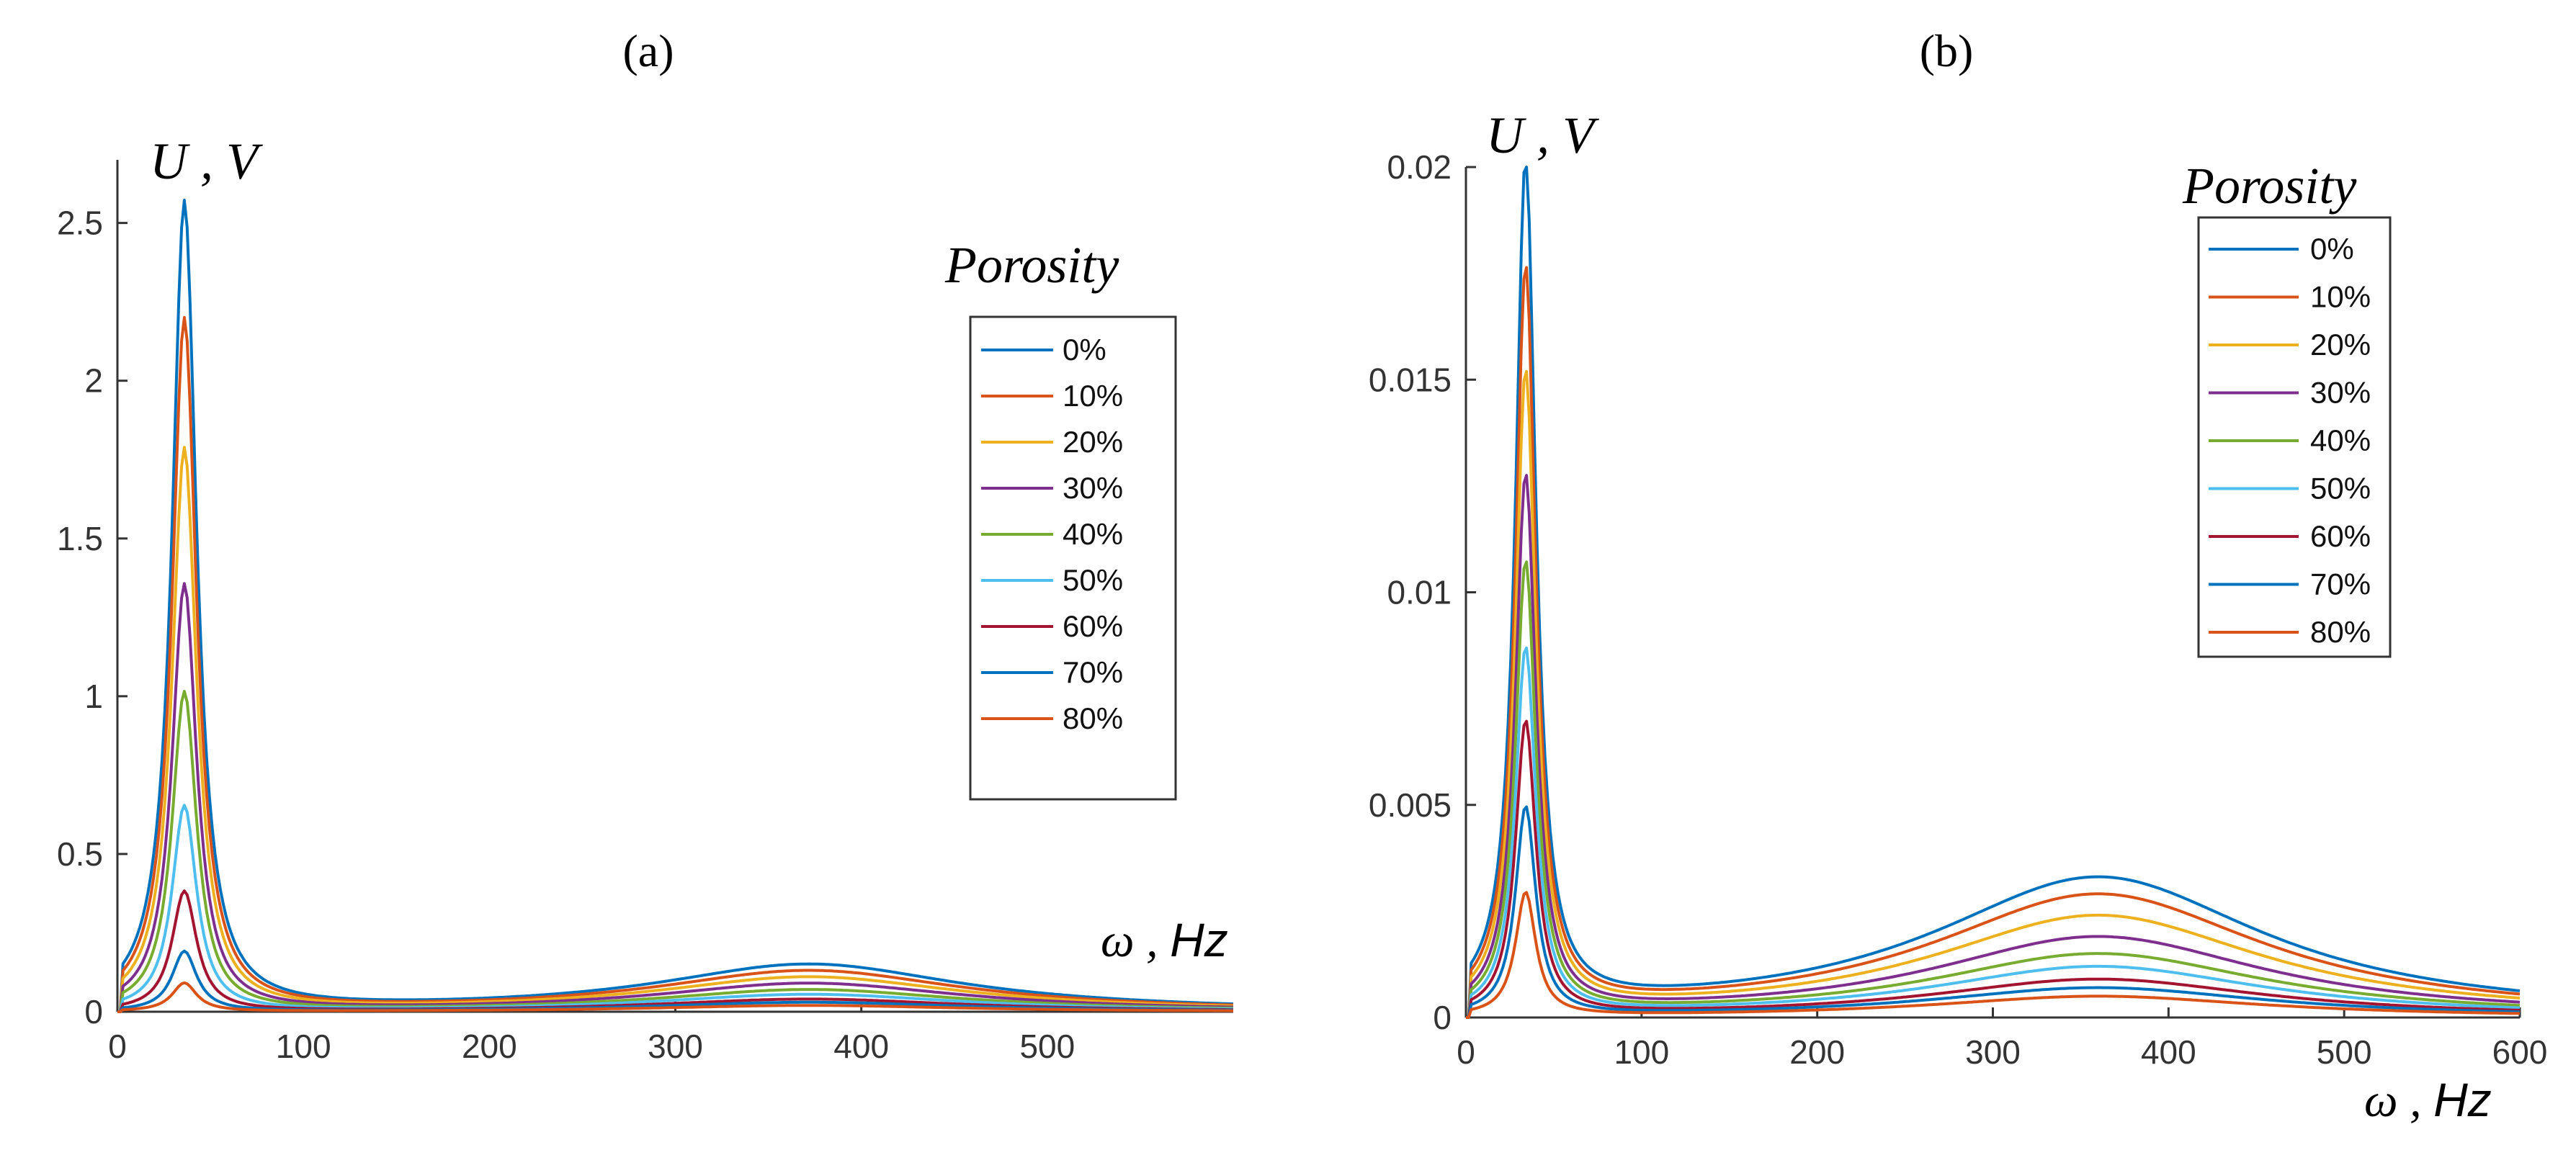  Describe the element at coordinates (2332, 249) in the screenshot. I see `panel-b-legend-label: 0%` at that location.